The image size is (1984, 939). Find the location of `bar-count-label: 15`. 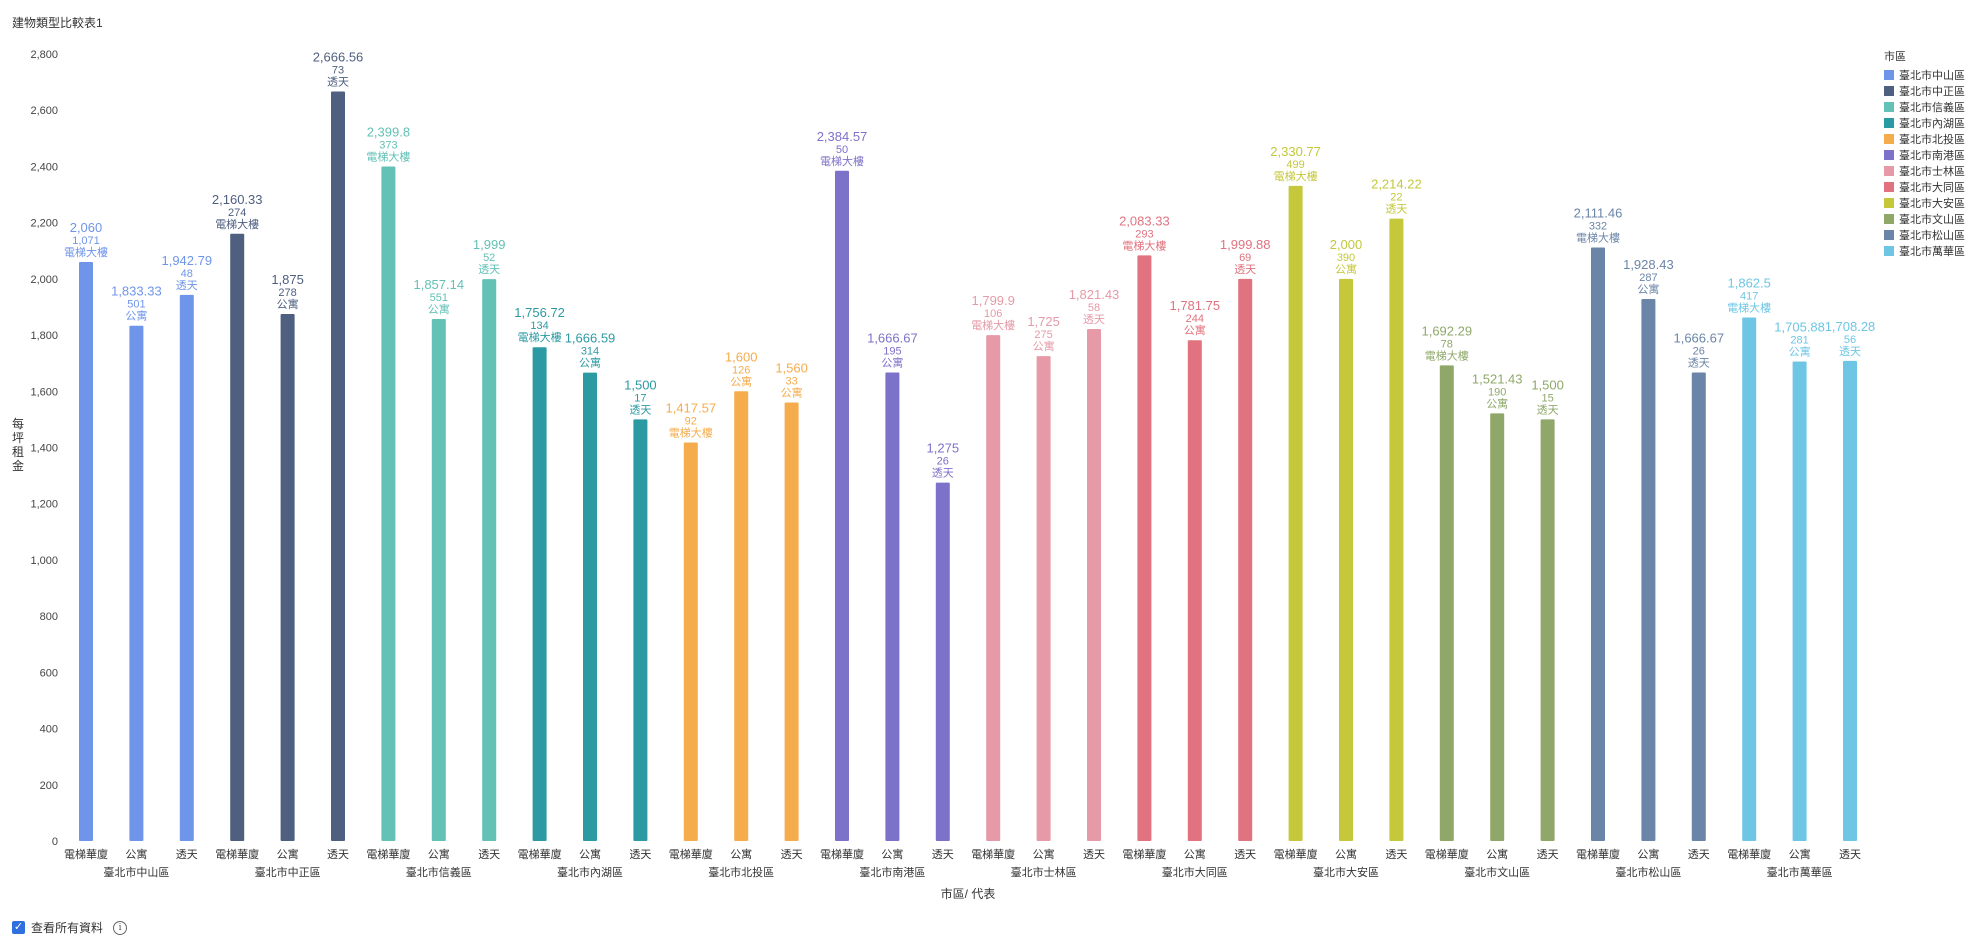

bar-count-label: 15 is located at coordinates (1547, 398).